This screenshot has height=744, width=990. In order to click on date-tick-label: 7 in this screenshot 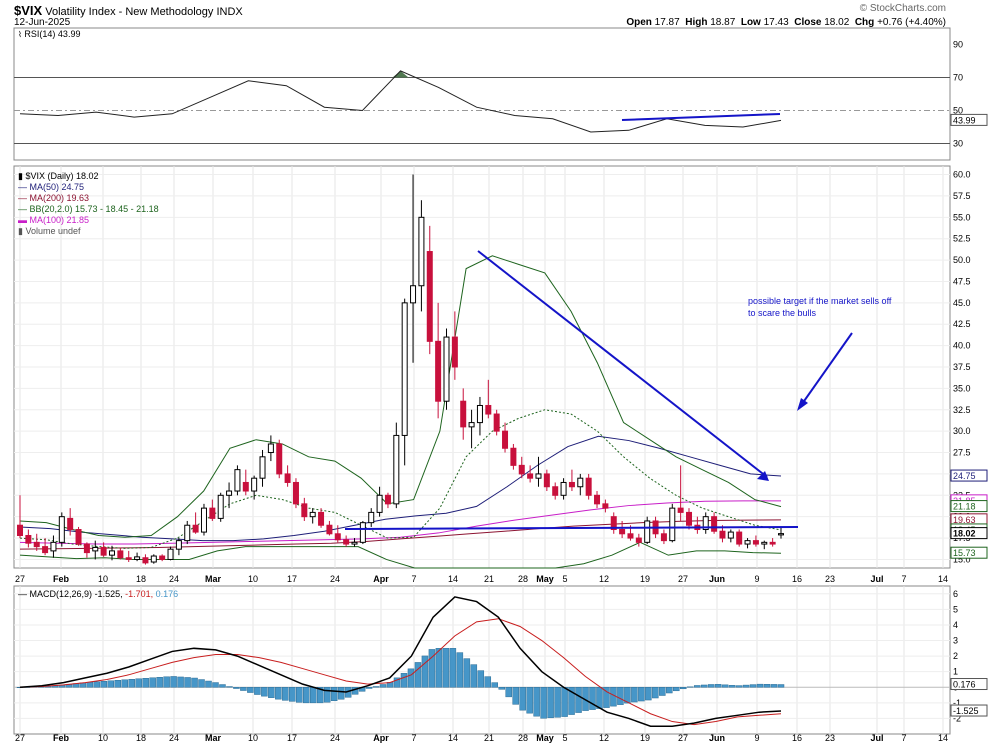, I will do `click(413, 738)`.